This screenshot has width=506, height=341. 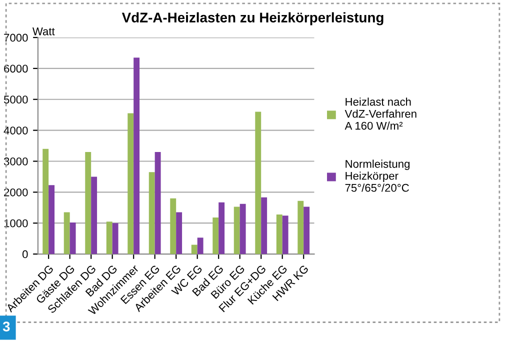 I want to click on y-tick-label: 5000, so click(x=16, y=100).